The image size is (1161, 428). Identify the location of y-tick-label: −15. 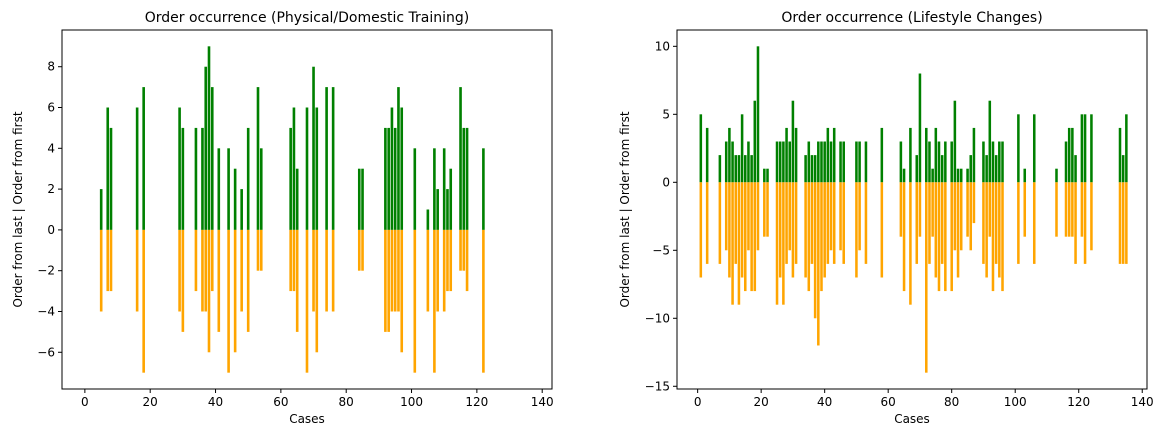
(657, 386).